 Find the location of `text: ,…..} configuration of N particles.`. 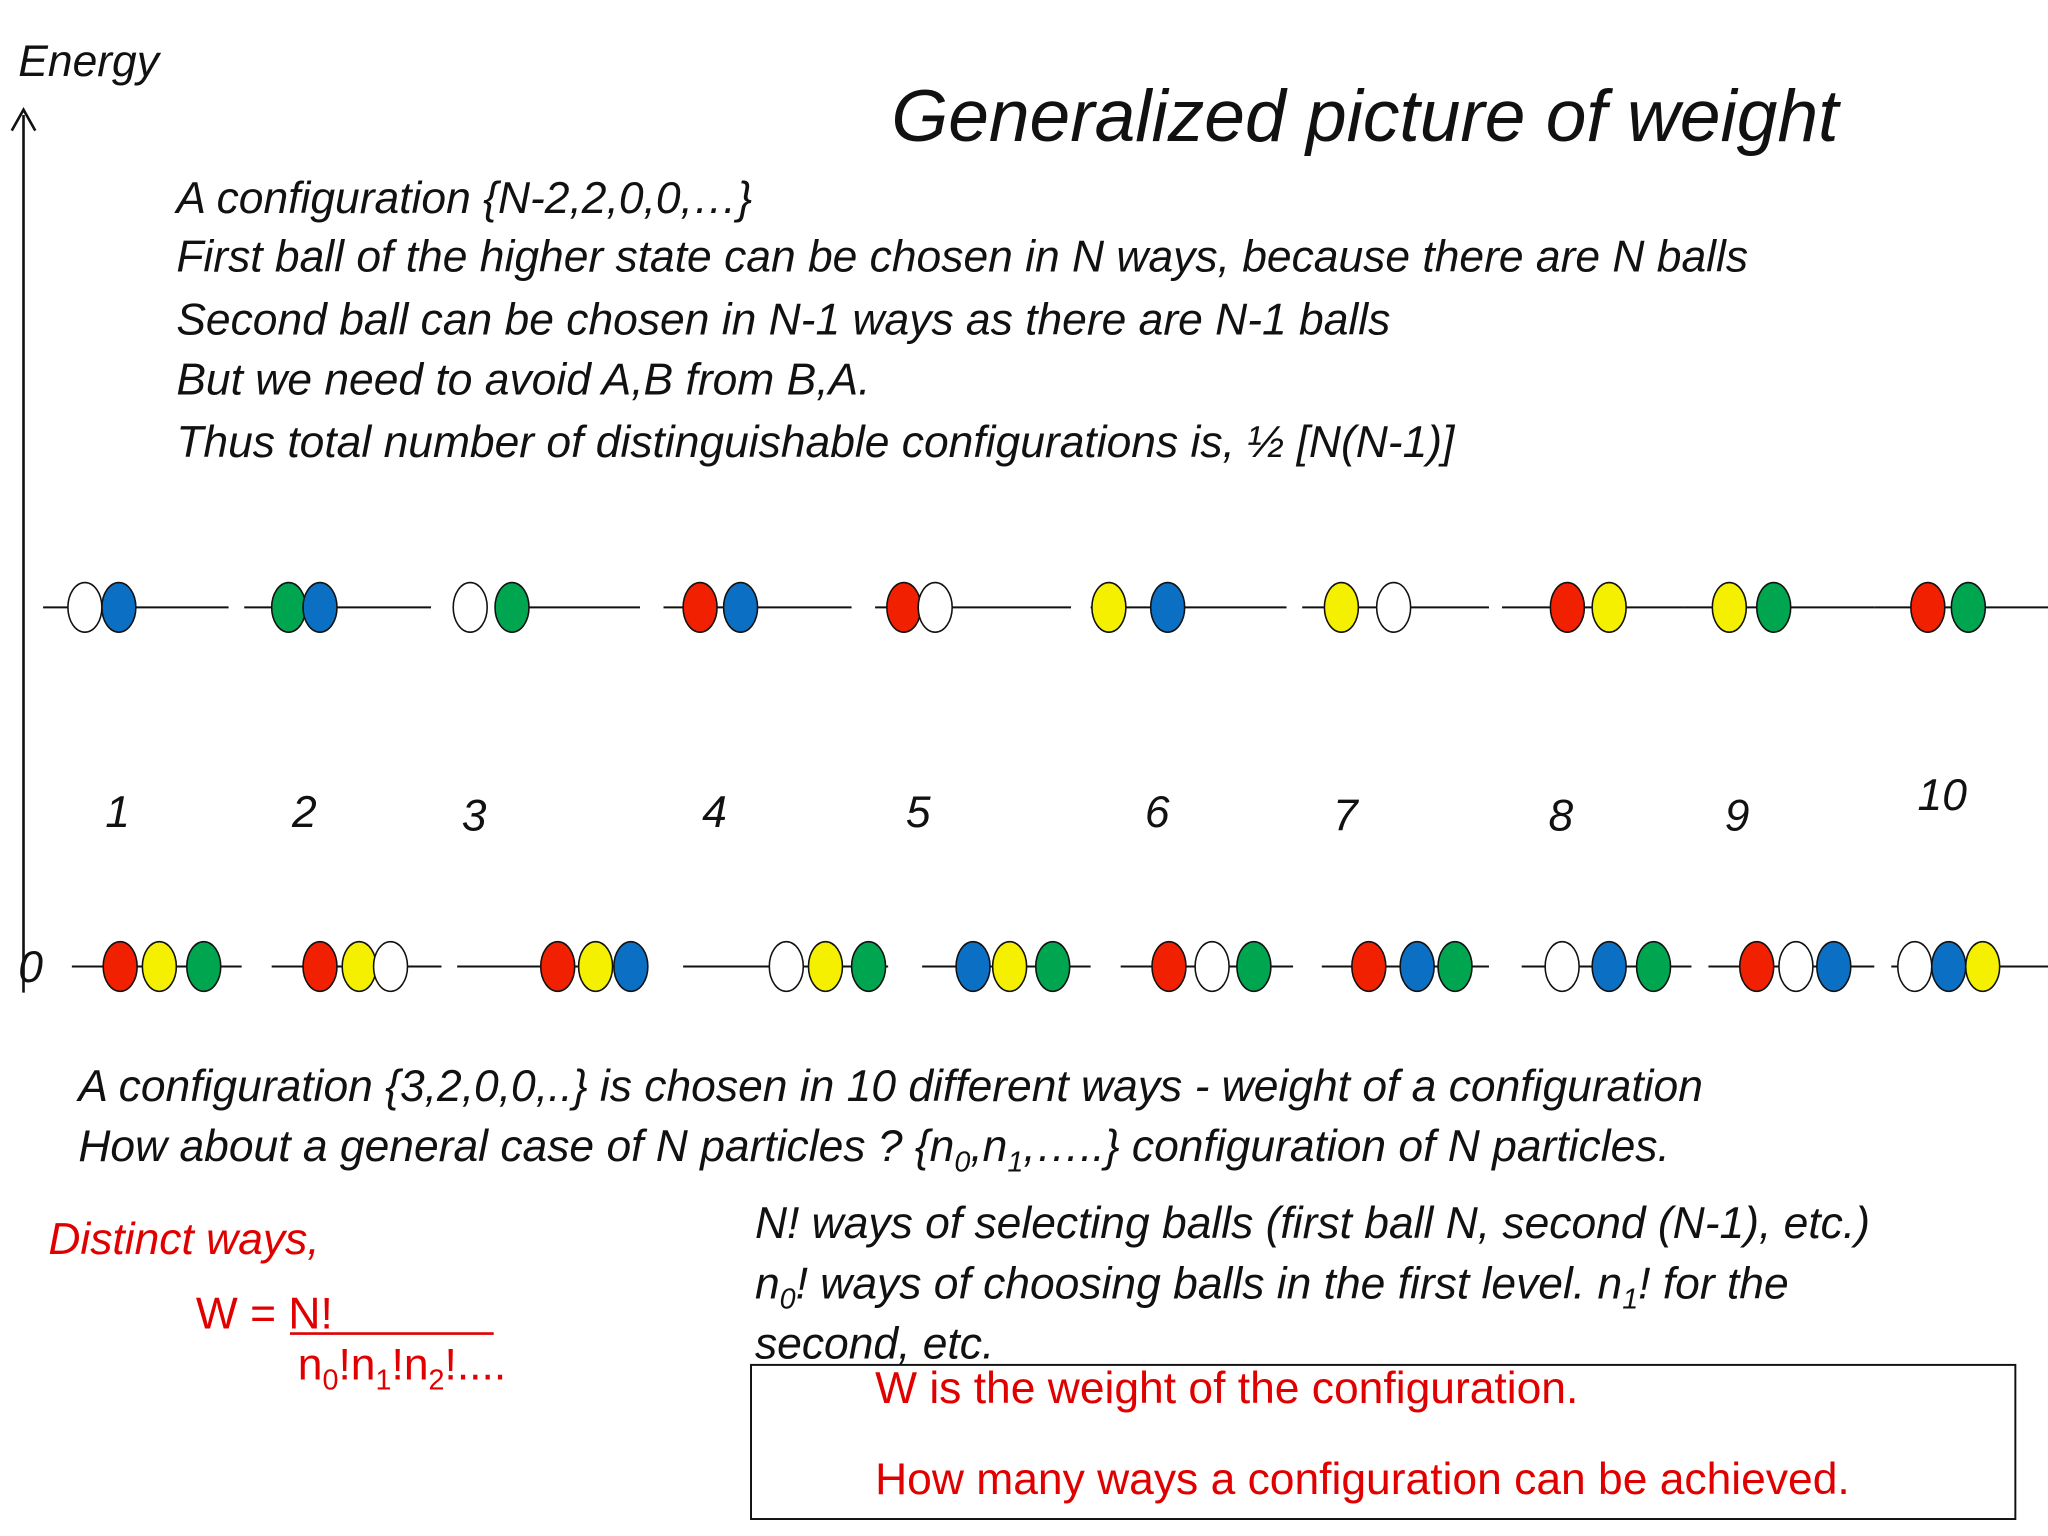

text: ,…..} configuration of N particles. is located at coordinates (1346, 1146).